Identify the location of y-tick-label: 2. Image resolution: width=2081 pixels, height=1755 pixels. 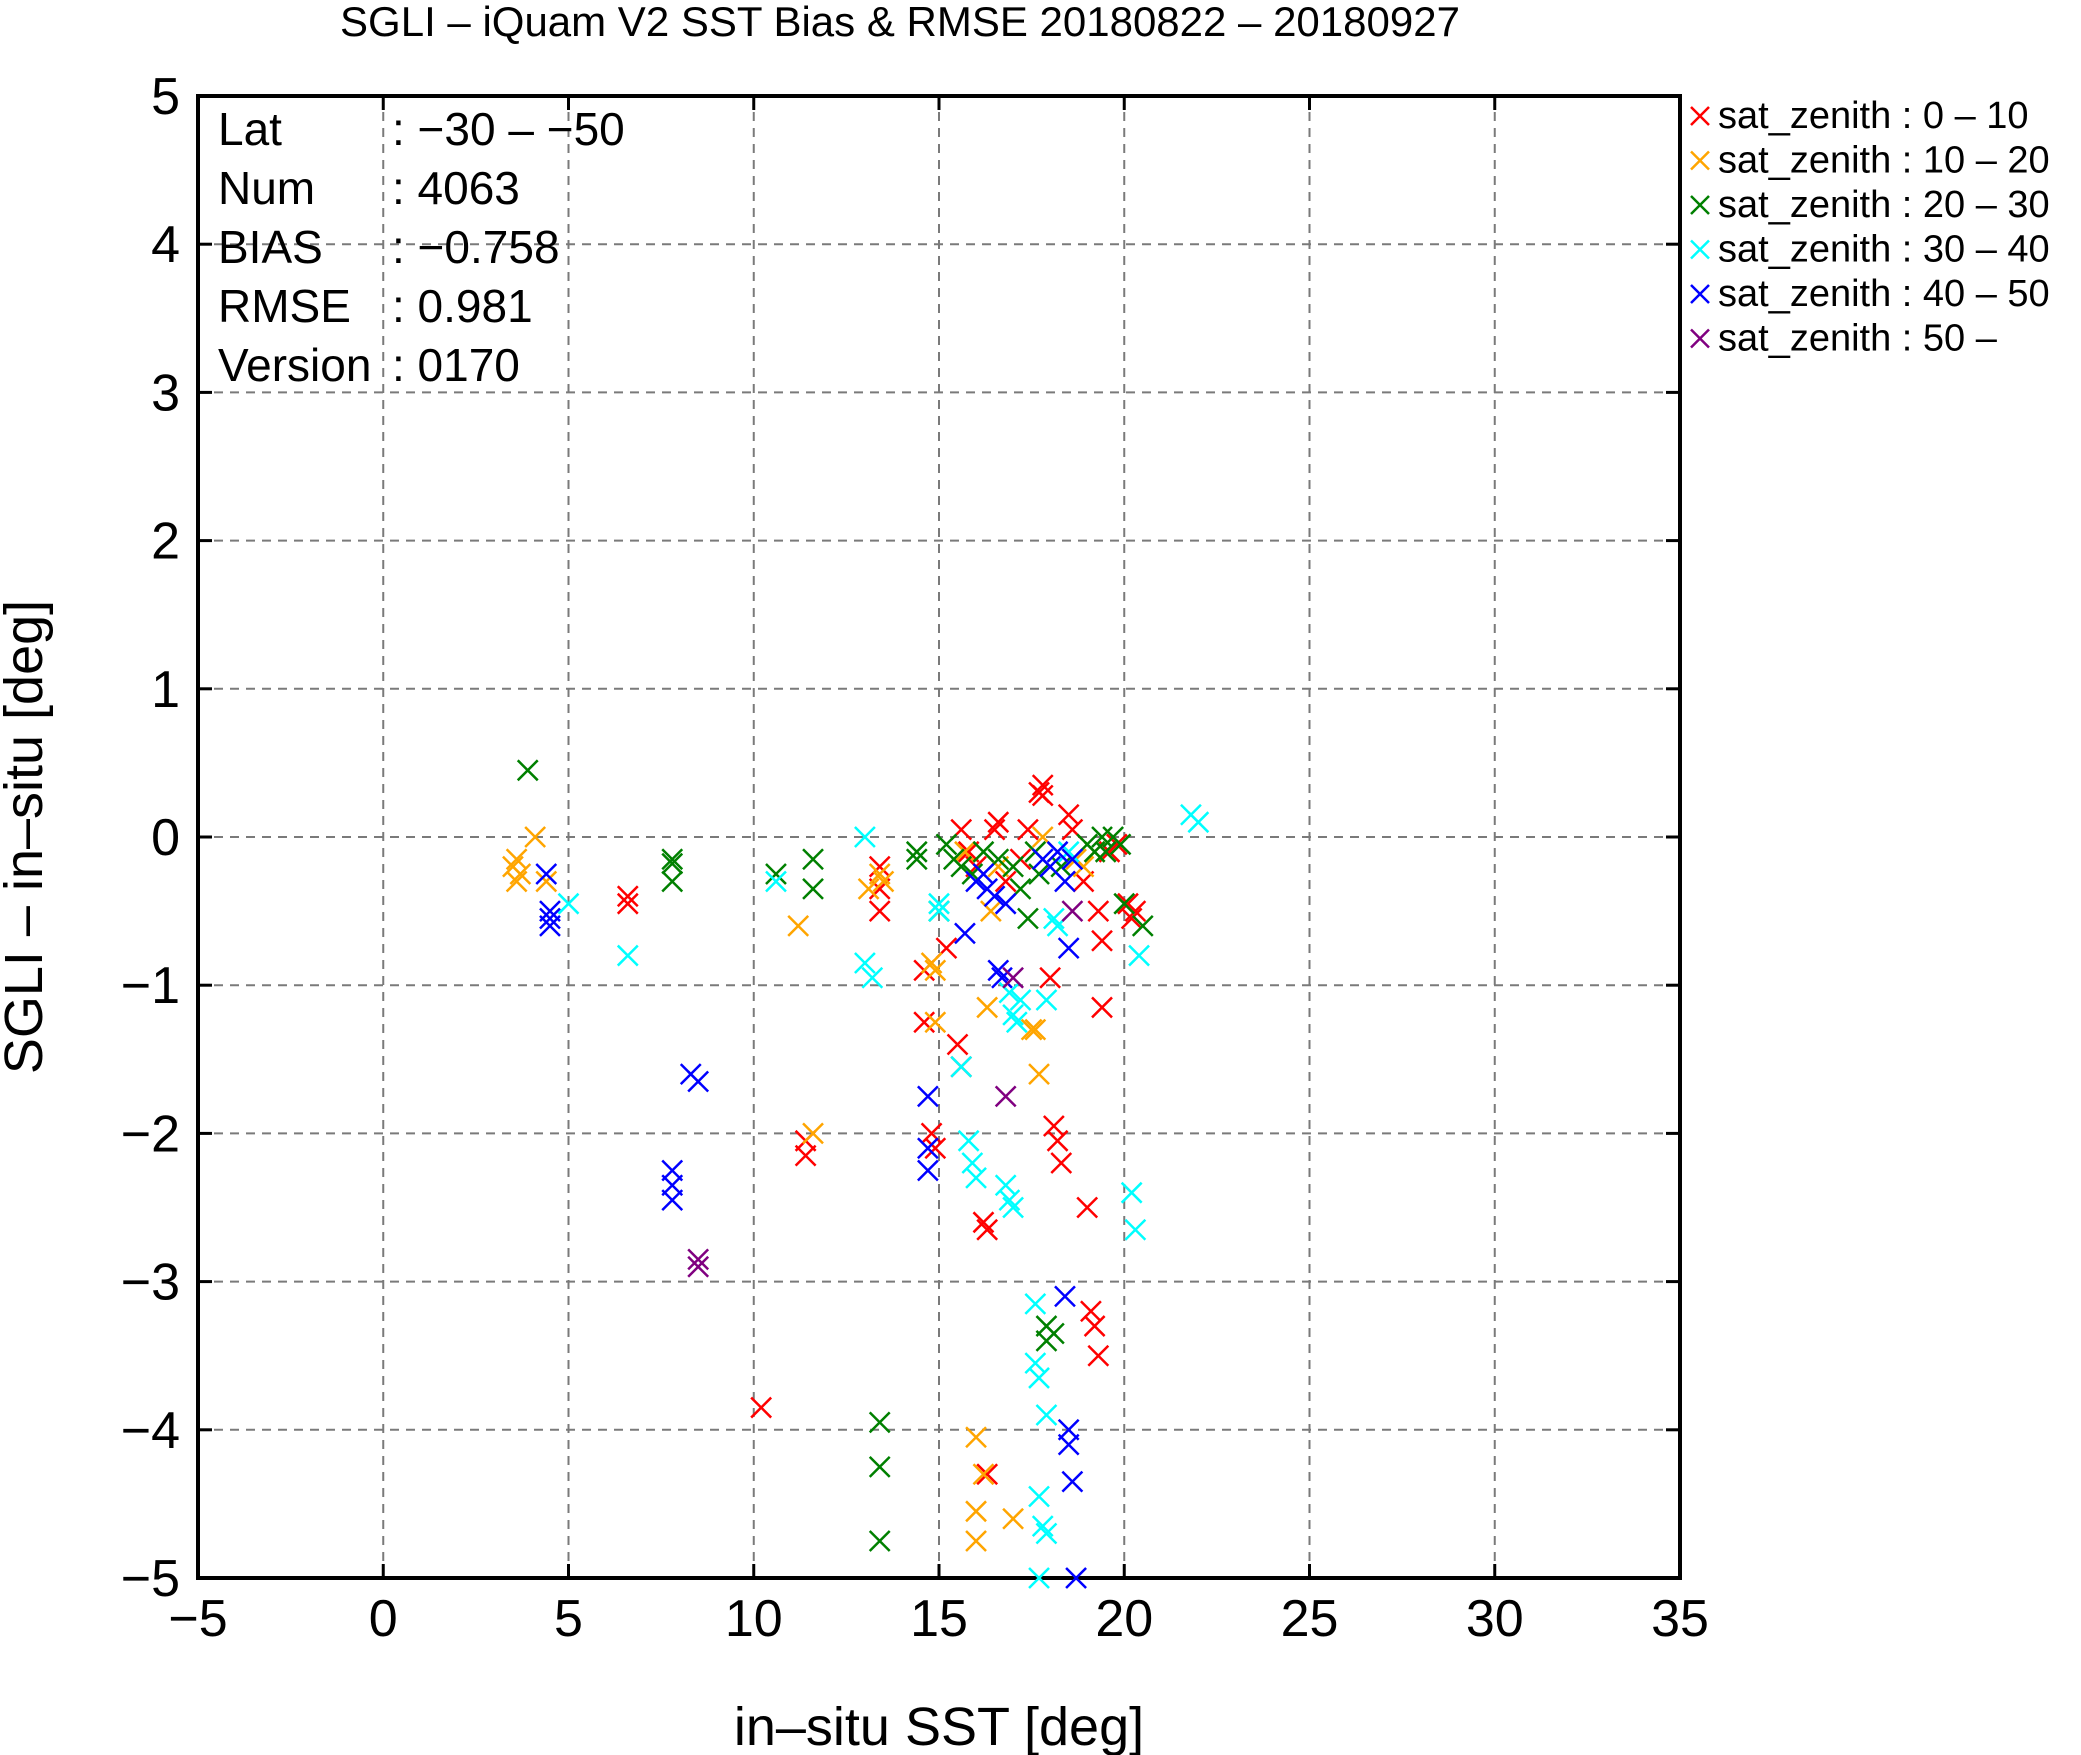
(165, 542).